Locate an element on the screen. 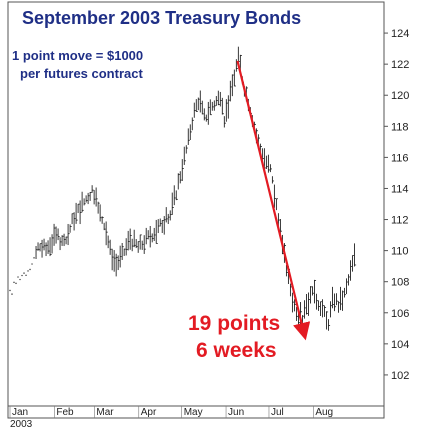  annotation-points: 19 points is located at coordinates (234, 323).